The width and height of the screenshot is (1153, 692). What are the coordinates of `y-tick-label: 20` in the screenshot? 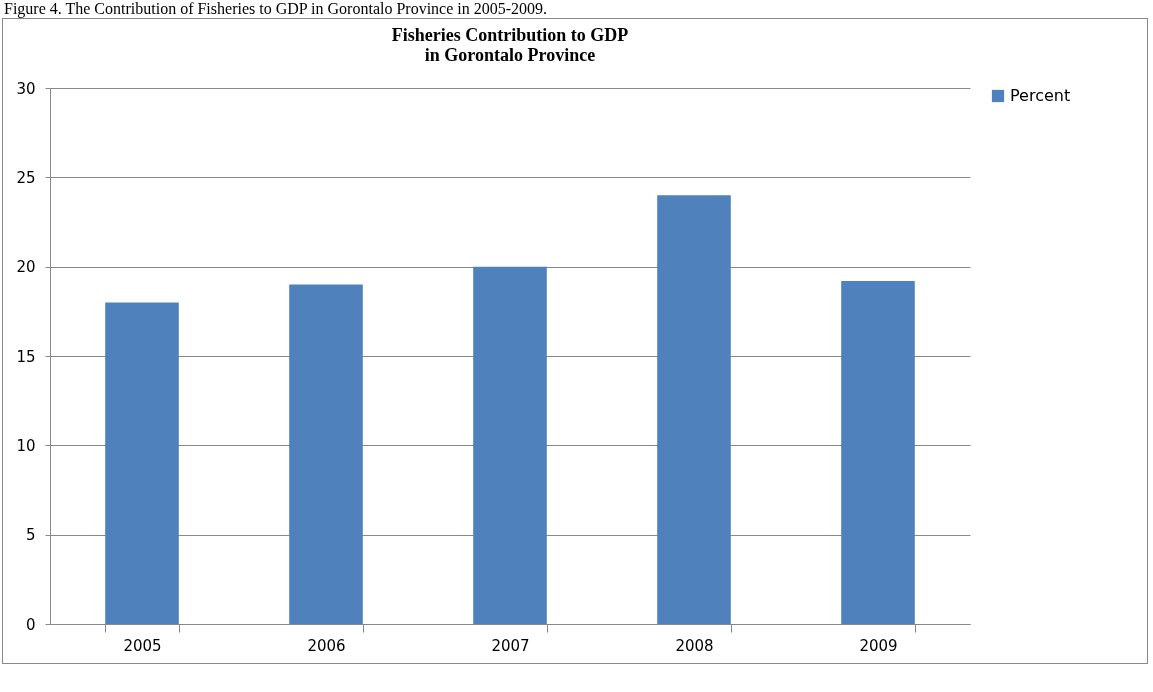 It's located at (26, 267).